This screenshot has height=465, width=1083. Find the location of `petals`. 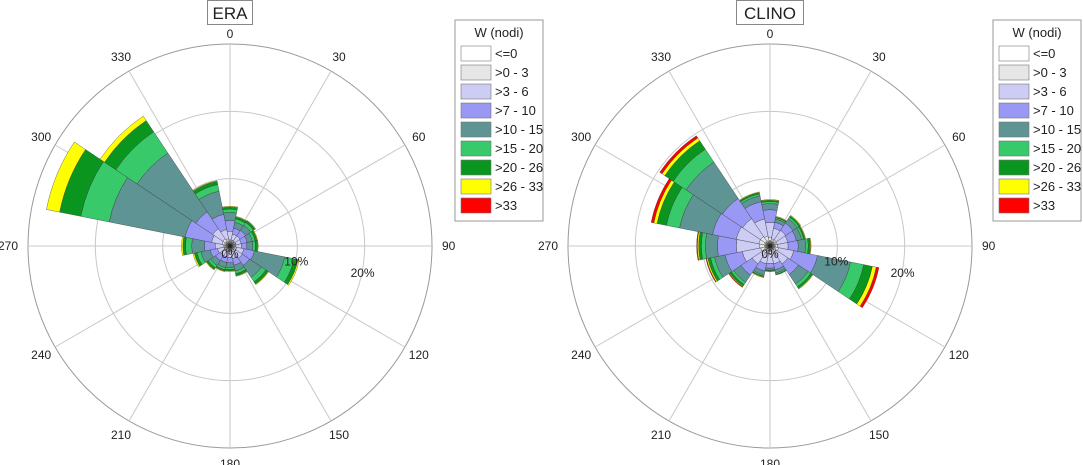

petals is located at coordinates (765, 221).